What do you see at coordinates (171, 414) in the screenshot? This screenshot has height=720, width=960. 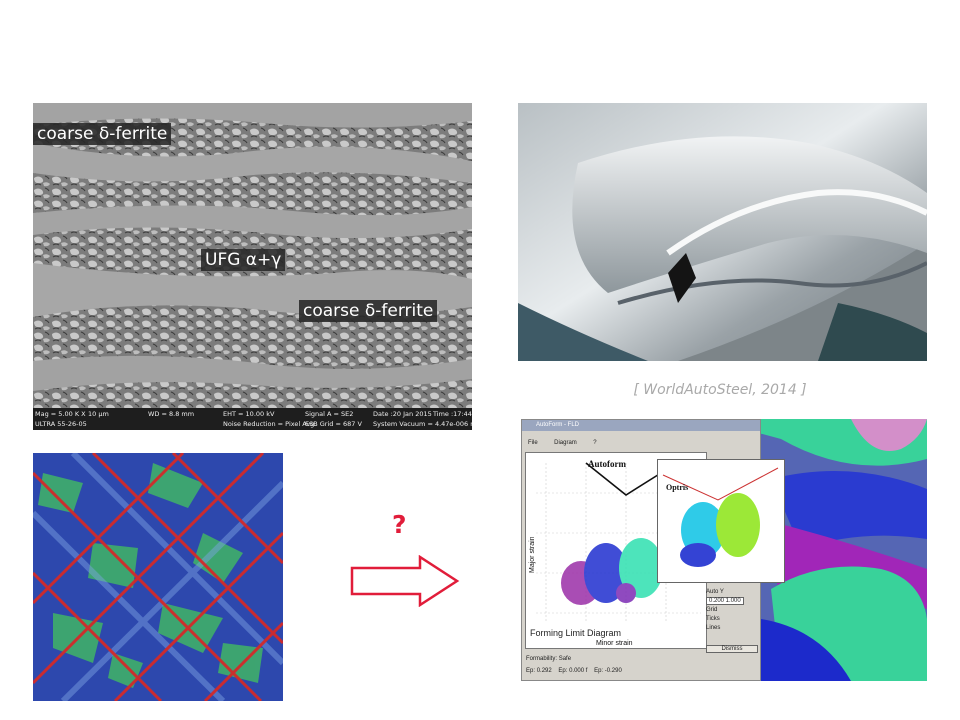 I see `wd: WD = 8.8 mm` at bounding box center [171, 414].